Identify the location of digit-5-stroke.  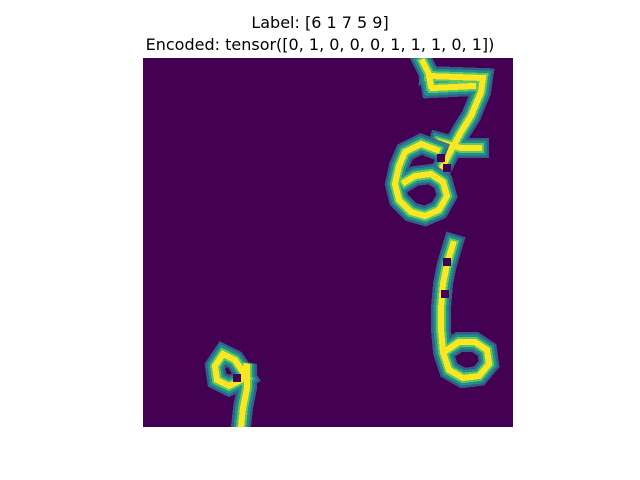
(421, 180).